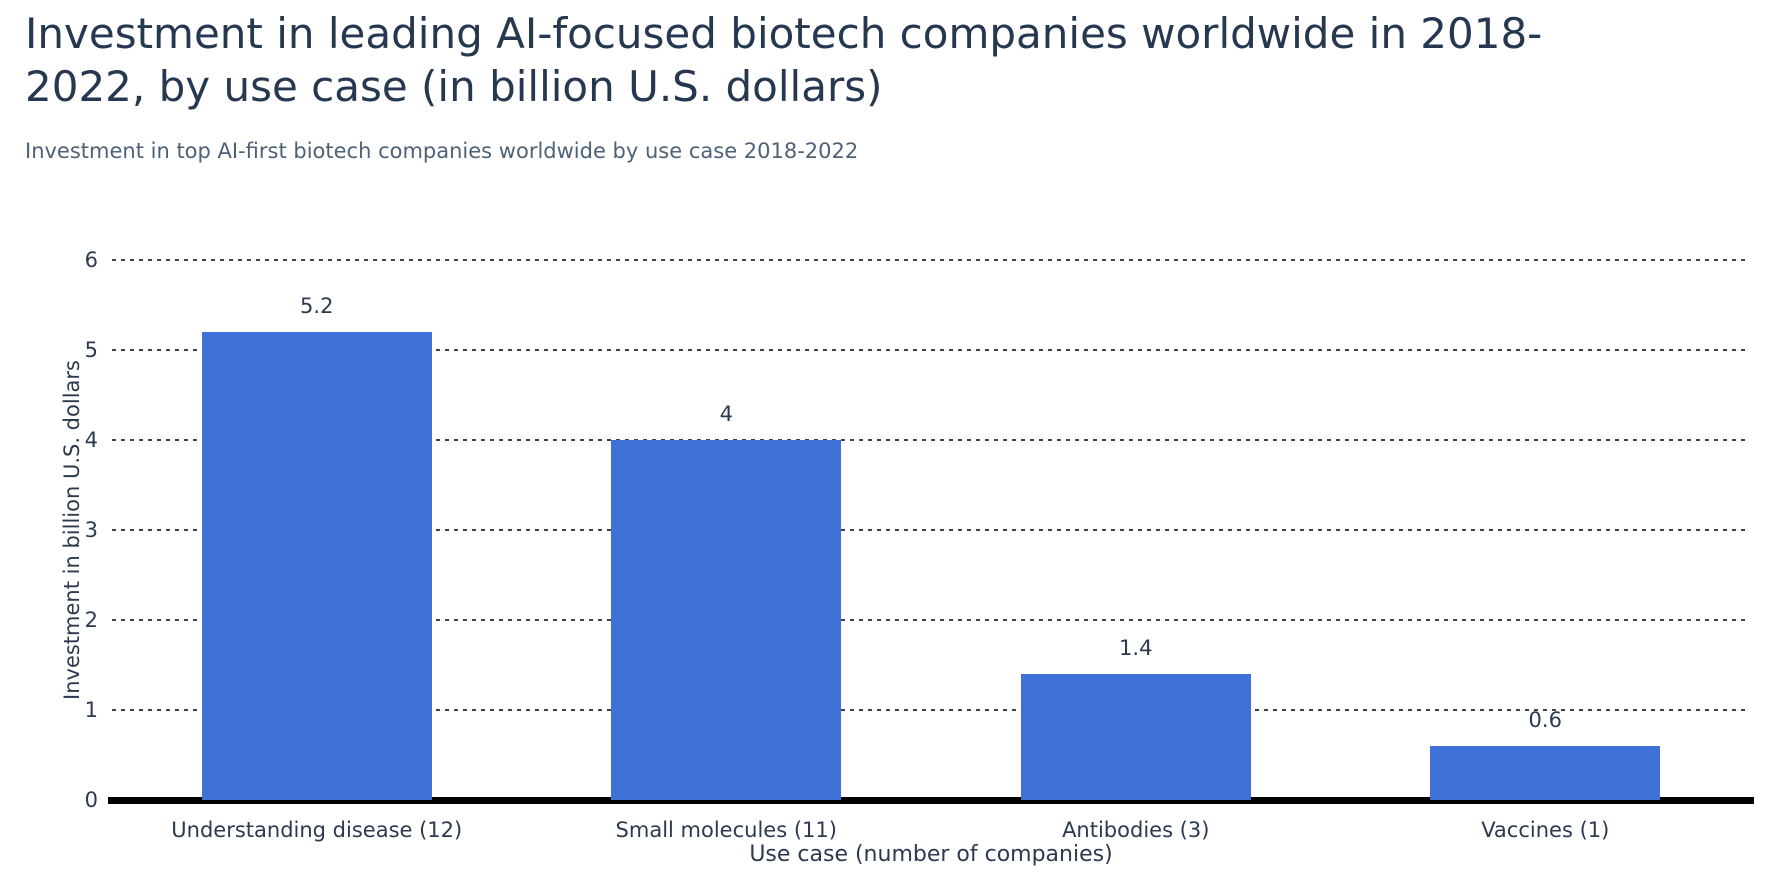 The image size is (1770, 882). Describe the element at coordinates (91, 530) in the screenshot. I see `y-tick-label-3: 3` at that location.